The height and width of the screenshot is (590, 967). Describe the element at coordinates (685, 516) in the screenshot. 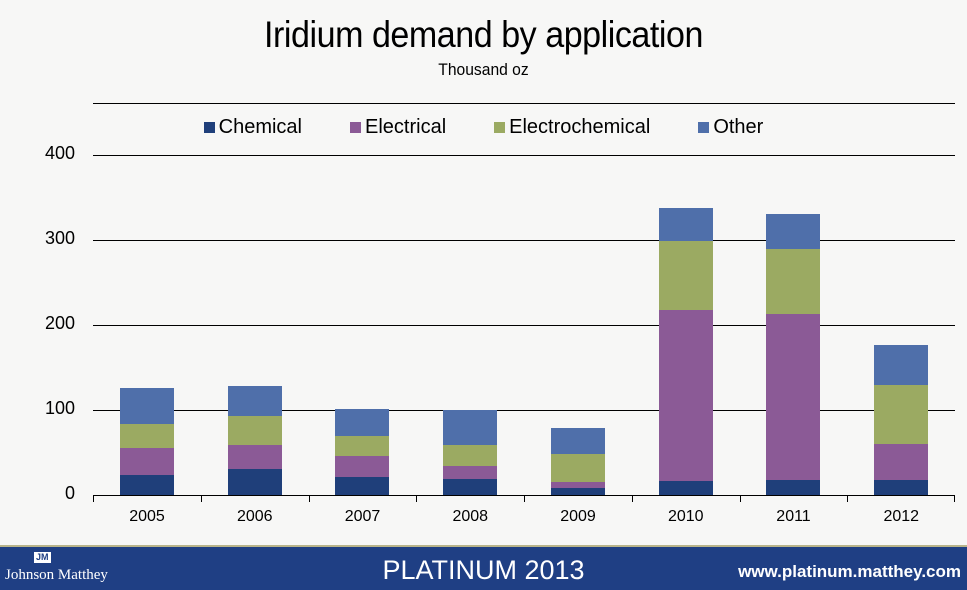

I see `x-tick-label: 2010` at that location.